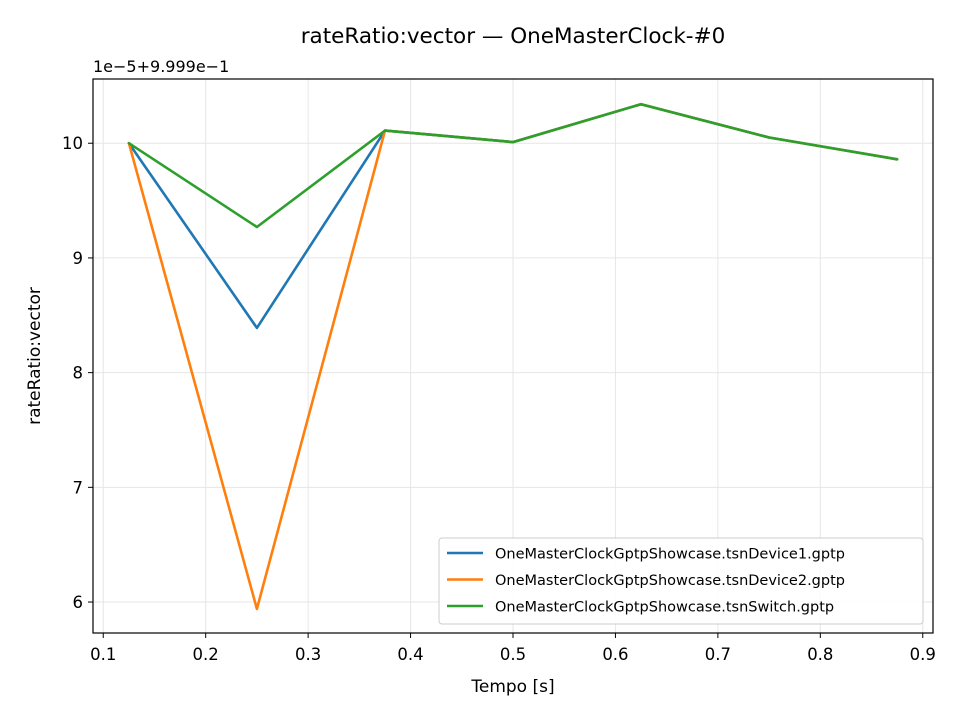 This screenshot has height=720, width=960. I want to click on x-axis-ticks: 0.1 0.2 0.3 0.4 0.5 0.6 0.7 0.8 0.9, so click(513, 648).